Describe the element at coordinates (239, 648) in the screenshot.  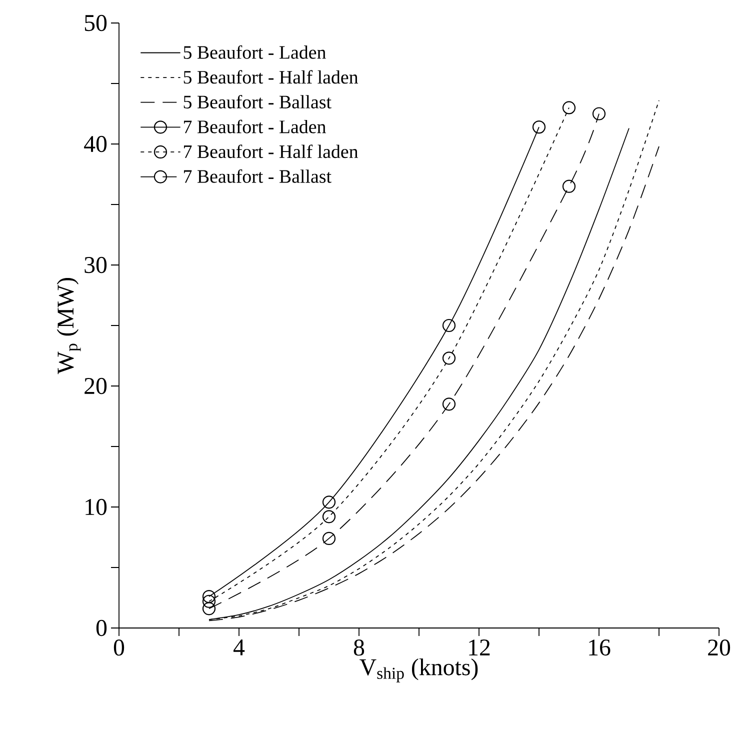
I see `x-tick-label: 4` at that location.